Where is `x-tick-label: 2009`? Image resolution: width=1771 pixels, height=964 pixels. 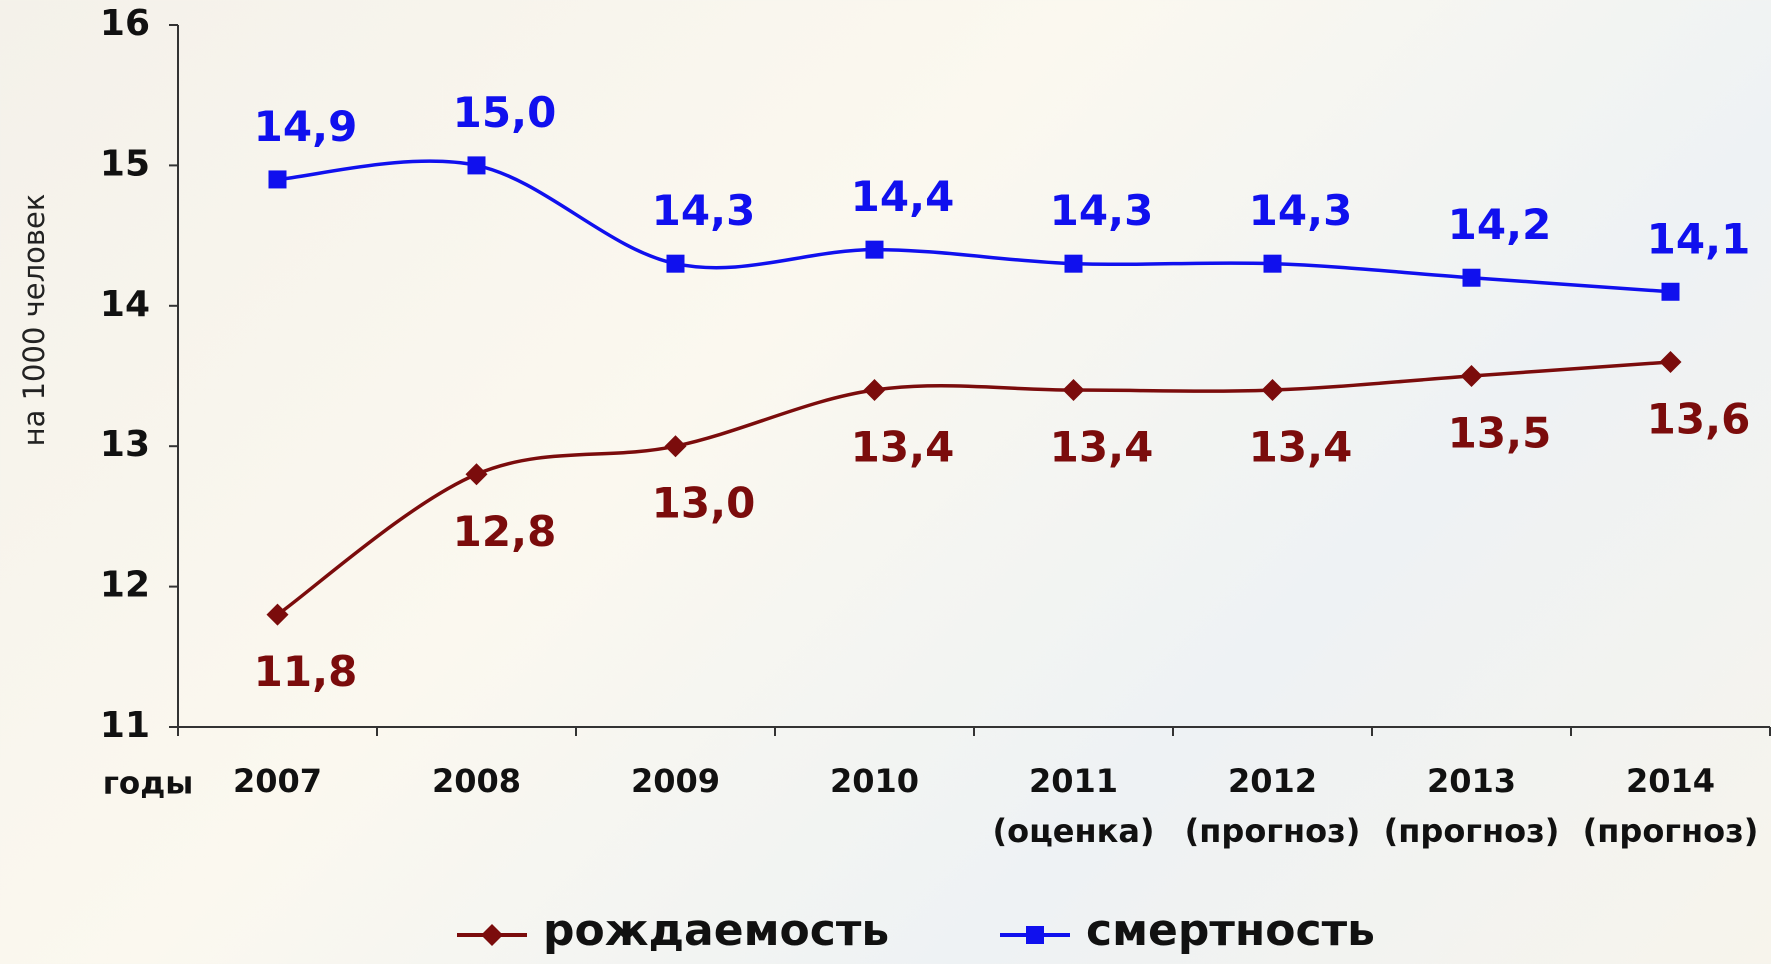
x-tick-label: 2009 is located at coordinates (675, 781).